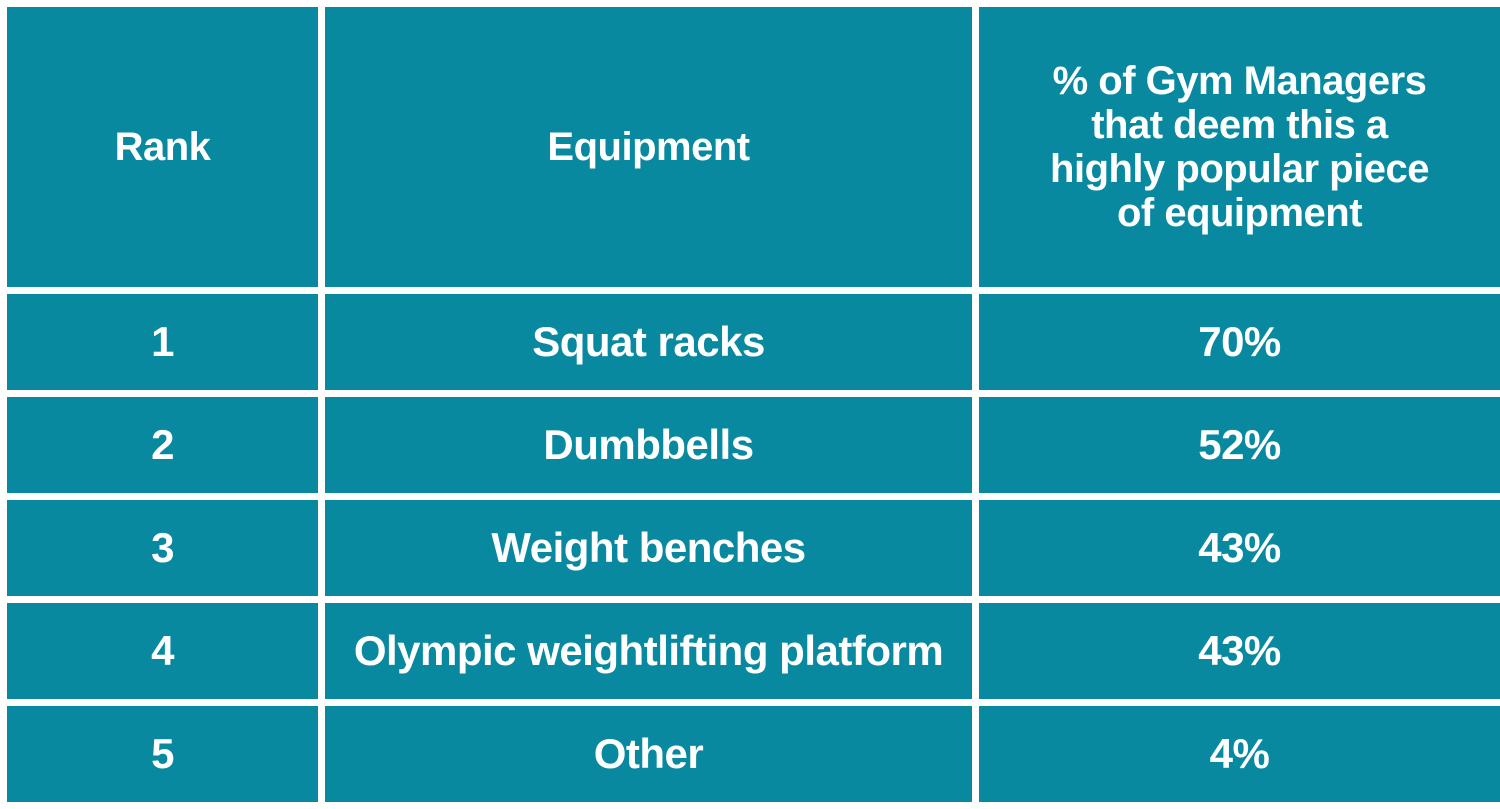  What do you see at coordinates (162, 754) in the screenshot?
I see `rank-cell: 5` at bounding box center [162, 754].